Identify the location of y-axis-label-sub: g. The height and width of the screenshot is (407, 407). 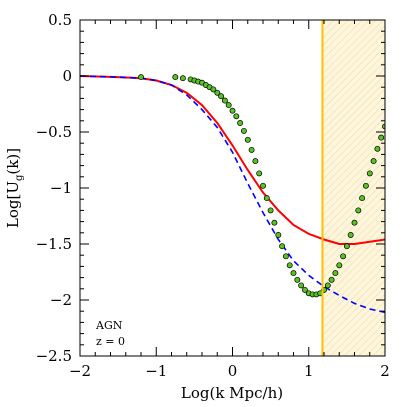
(19, 177).